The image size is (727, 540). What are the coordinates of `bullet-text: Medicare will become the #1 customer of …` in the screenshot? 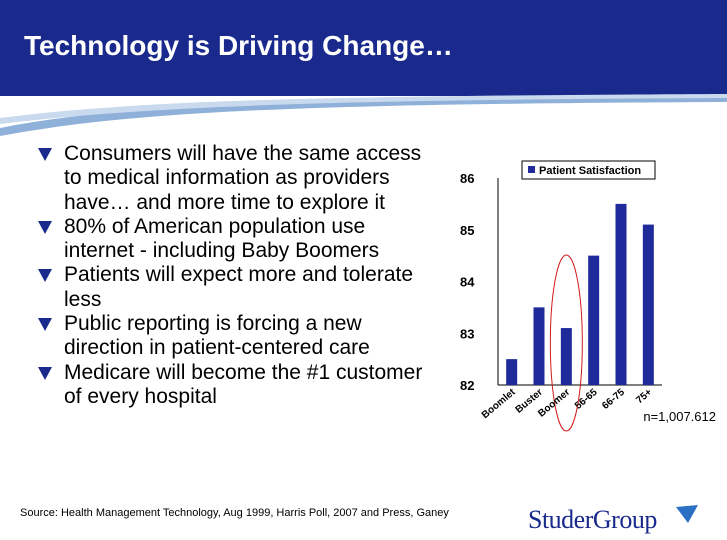 It's located at (243, 384).